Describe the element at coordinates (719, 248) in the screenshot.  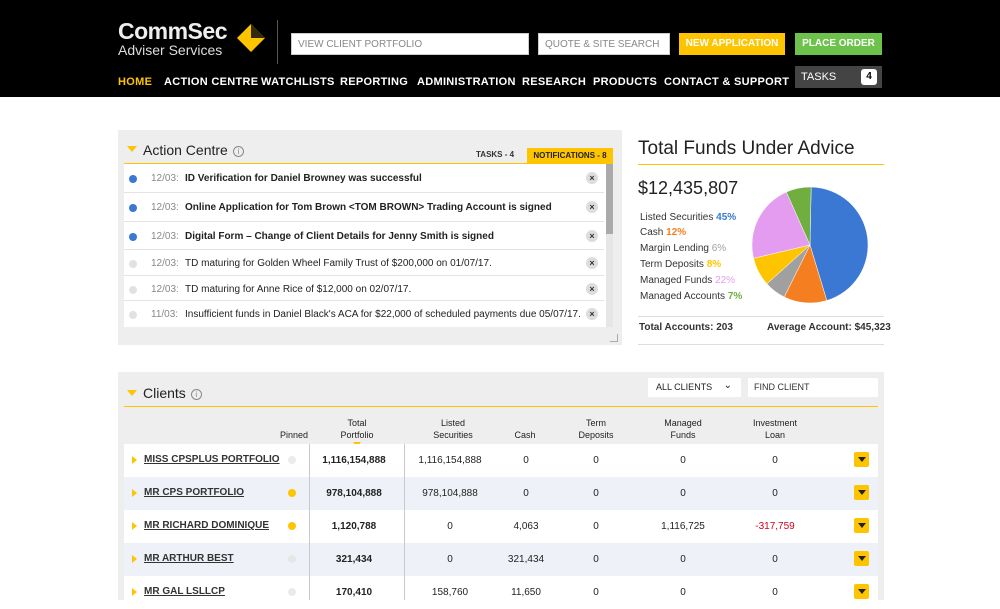
I see `legend-pct: 6%` at that location.